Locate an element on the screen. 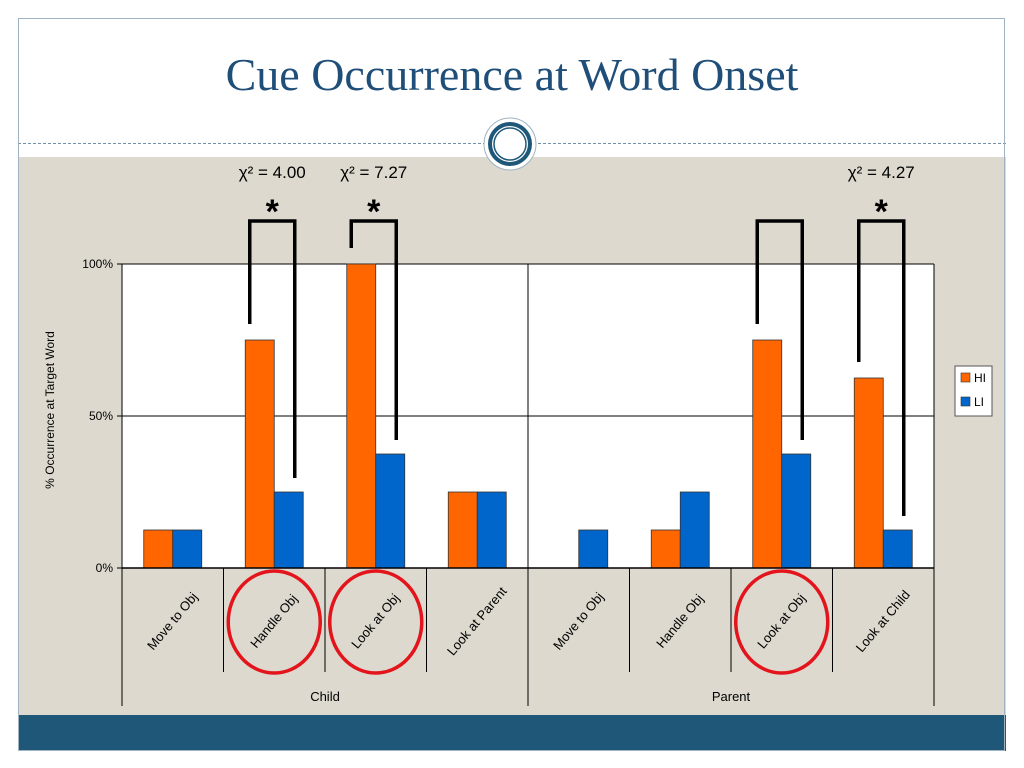 This screenshot has height=768, width=1024. chi-square-stat: χ² = 4.27 is located at coordinates (881, 172).